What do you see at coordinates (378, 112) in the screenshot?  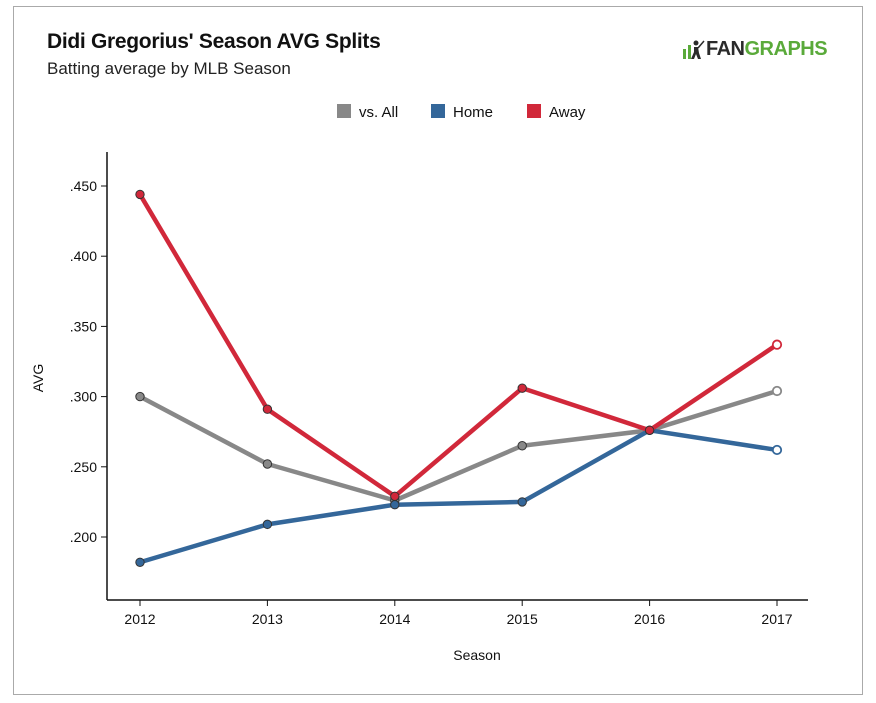 I see `legend-label-vs-all: vs. All` at bounding box center [378, 112].